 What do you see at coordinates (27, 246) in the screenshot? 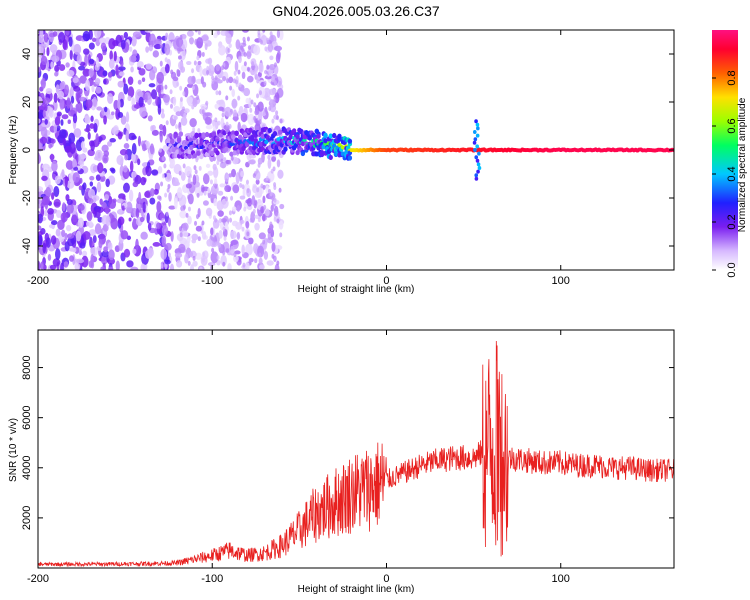
I see `spectrogram-ytick-label: -40` at bounding box center [27, 246].